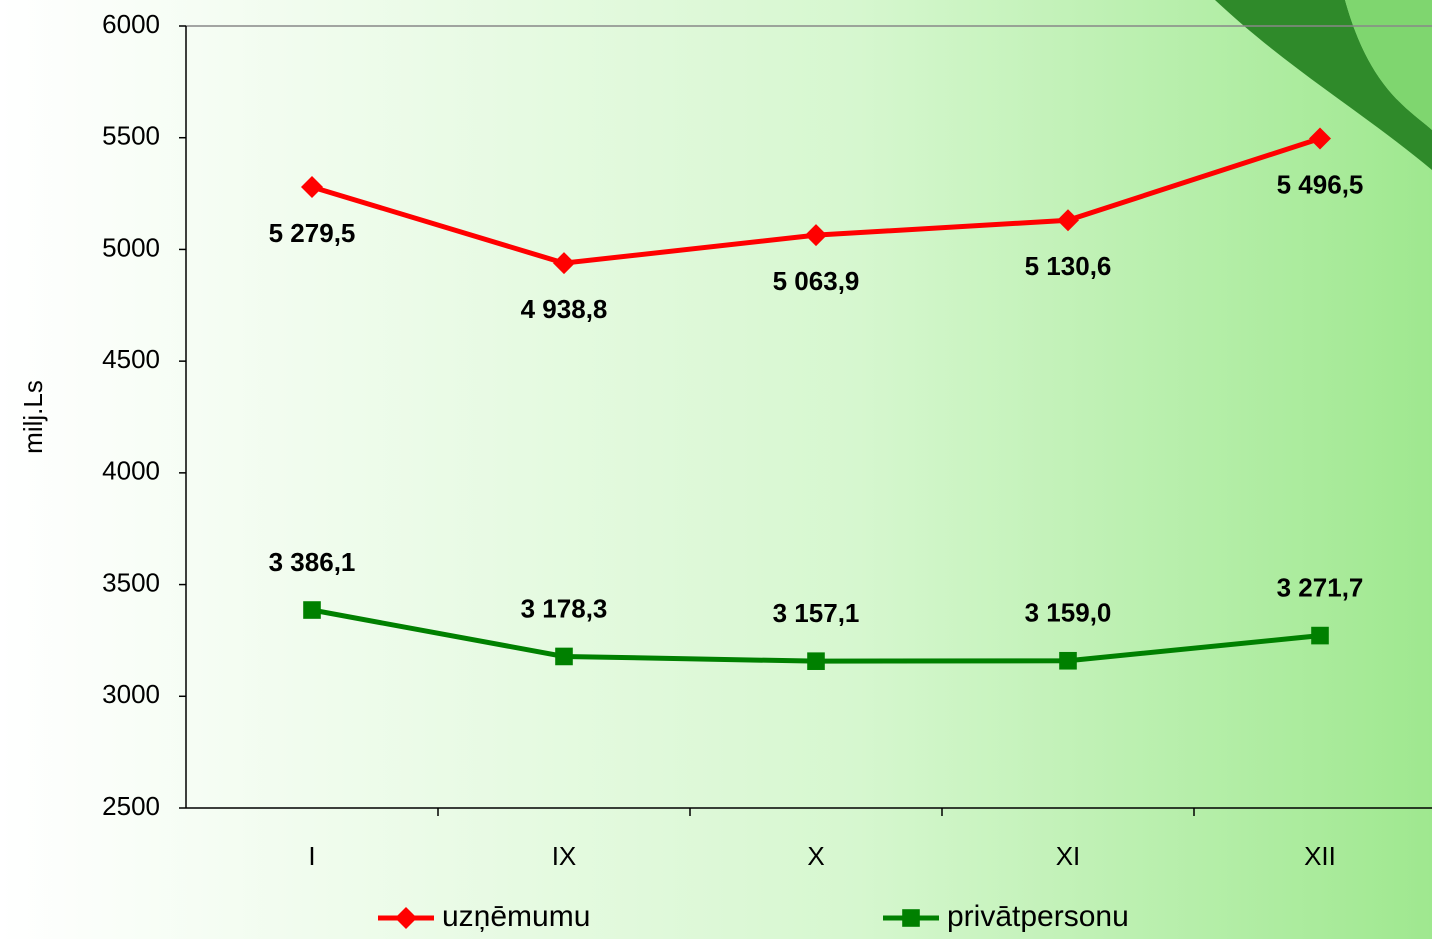 The width and height of the screenshot is (1432, 939). Describe the element at coordinates (1068, 266) in the screenshot. I see `data-label: 5 130,6` at that location.